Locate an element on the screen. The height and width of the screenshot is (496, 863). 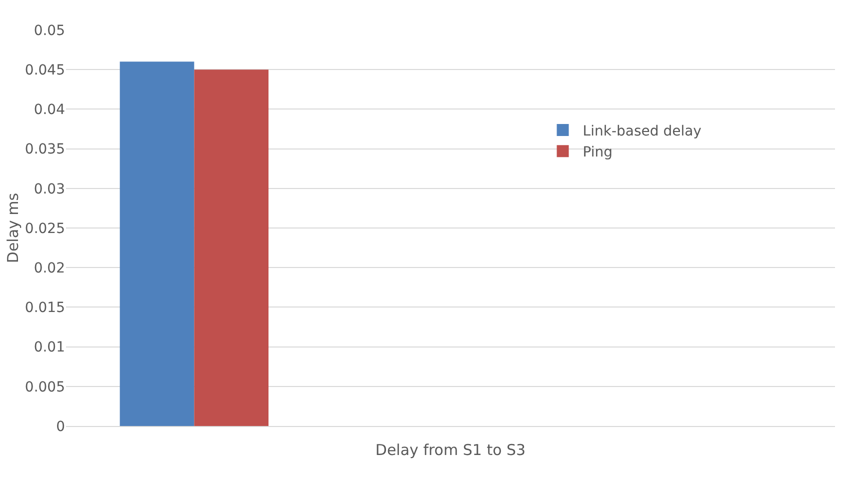
y-tick-label: 0.05 is located at coordinates (49, 30).